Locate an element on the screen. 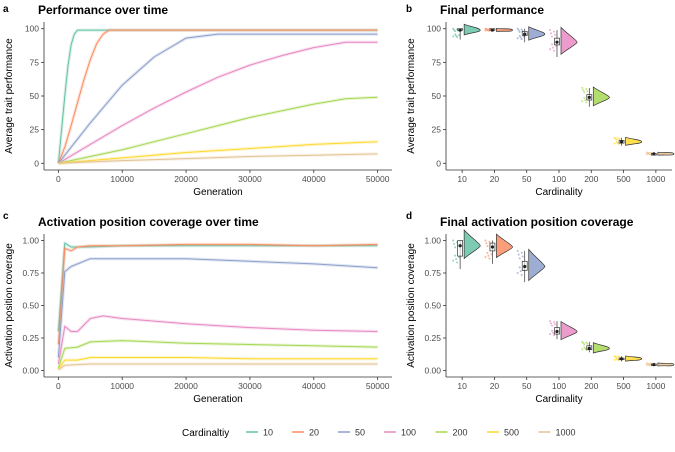  legend-label: 100 is located at coordinates (408, 433).